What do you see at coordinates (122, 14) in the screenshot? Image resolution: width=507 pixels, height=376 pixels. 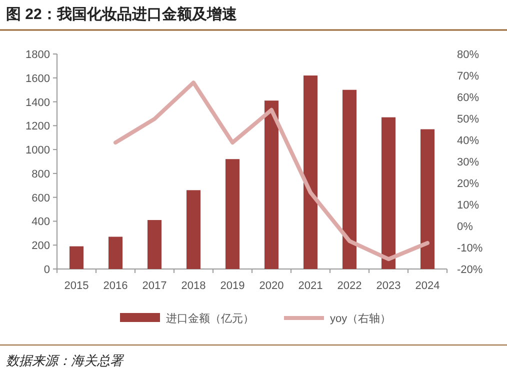 I see `chart-title: 图 22：我国化妆品进口金额及增速` at bounding box center [122, 14].